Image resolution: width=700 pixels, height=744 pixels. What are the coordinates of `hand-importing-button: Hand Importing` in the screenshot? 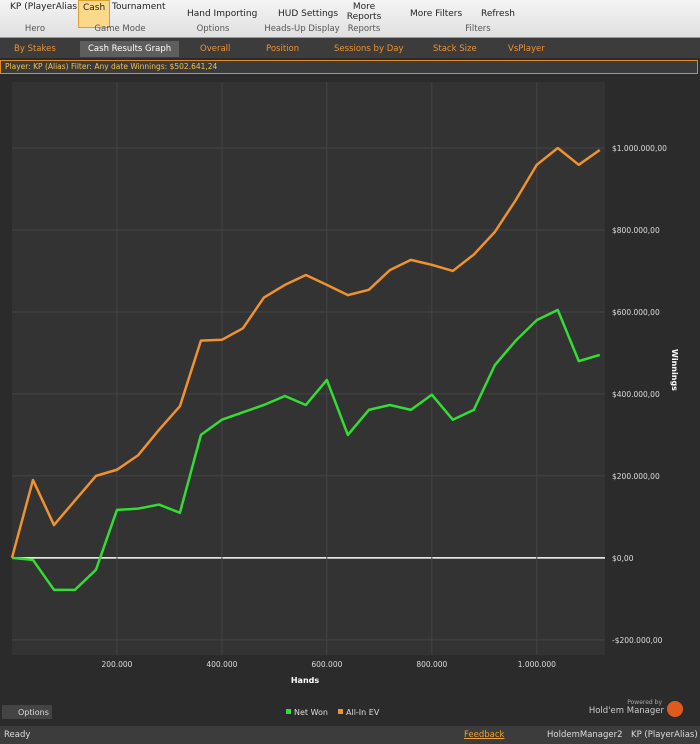 It's located at (222, 14).